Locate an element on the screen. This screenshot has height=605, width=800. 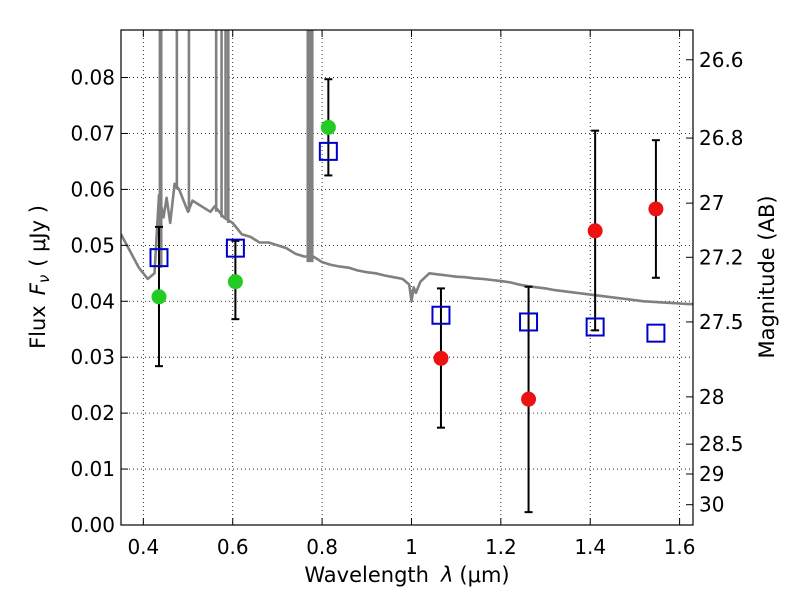
y2-axis-title: Magnitude (AB) is located at coordinates (767, 276).